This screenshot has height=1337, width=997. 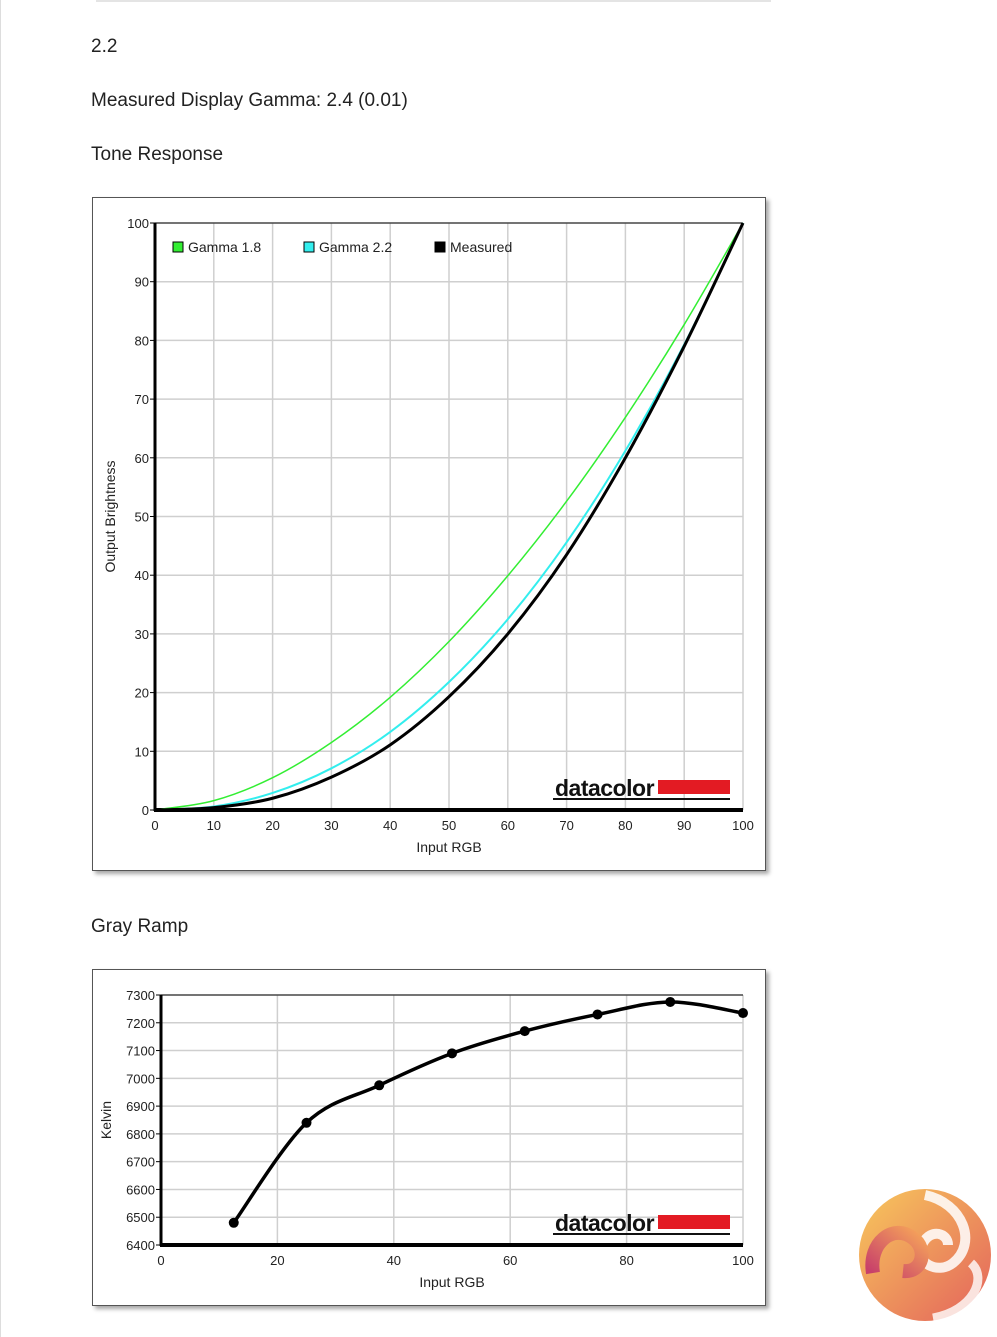 What do you see at coordinates (481, 247) in the screenshot?
I see `legend-label: Measured` at bounding box center [481, 247].